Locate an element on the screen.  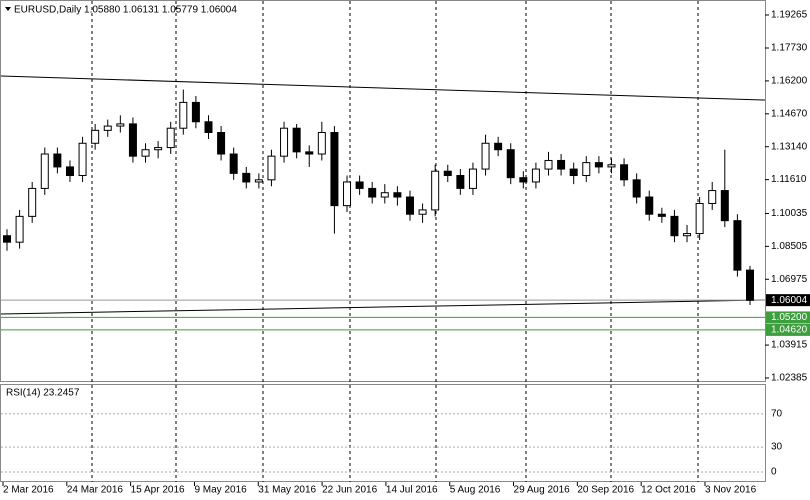
x-tick-label: 12 Oct 2016 is located at coordinates (668, 490).